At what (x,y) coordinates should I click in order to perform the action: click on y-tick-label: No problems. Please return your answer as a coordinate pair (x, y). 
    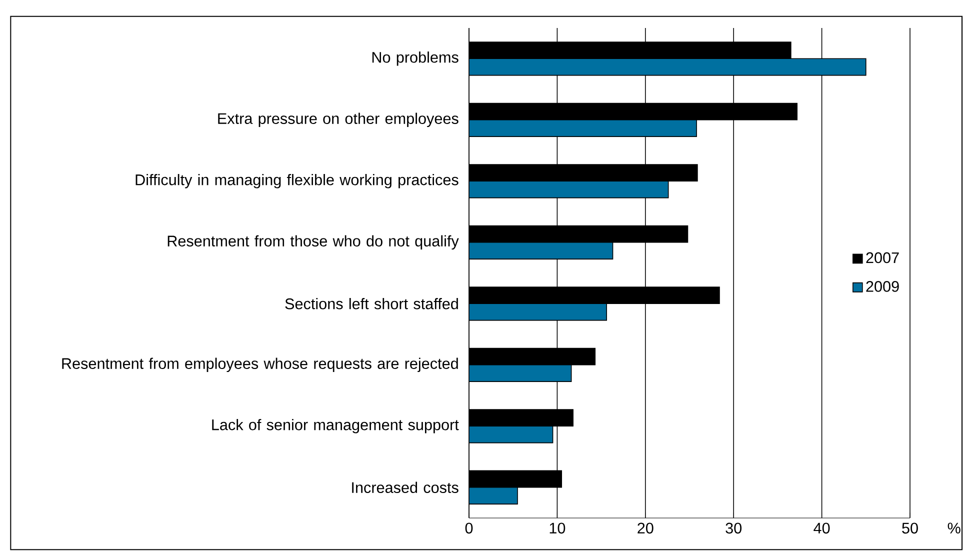
    Looking at the image, I should click on (415, 59).